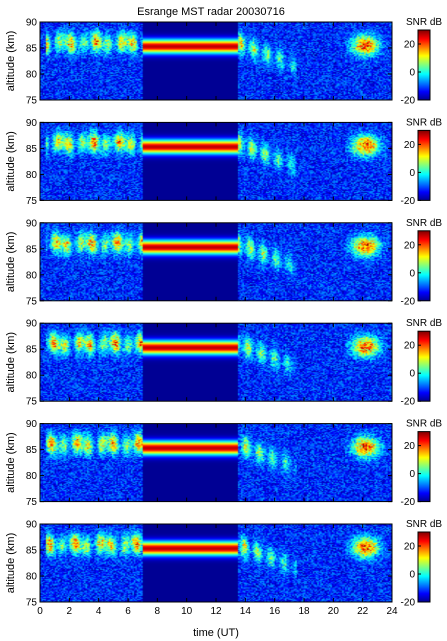  I want to click on x-tick-label: 4, so click(99, 611).